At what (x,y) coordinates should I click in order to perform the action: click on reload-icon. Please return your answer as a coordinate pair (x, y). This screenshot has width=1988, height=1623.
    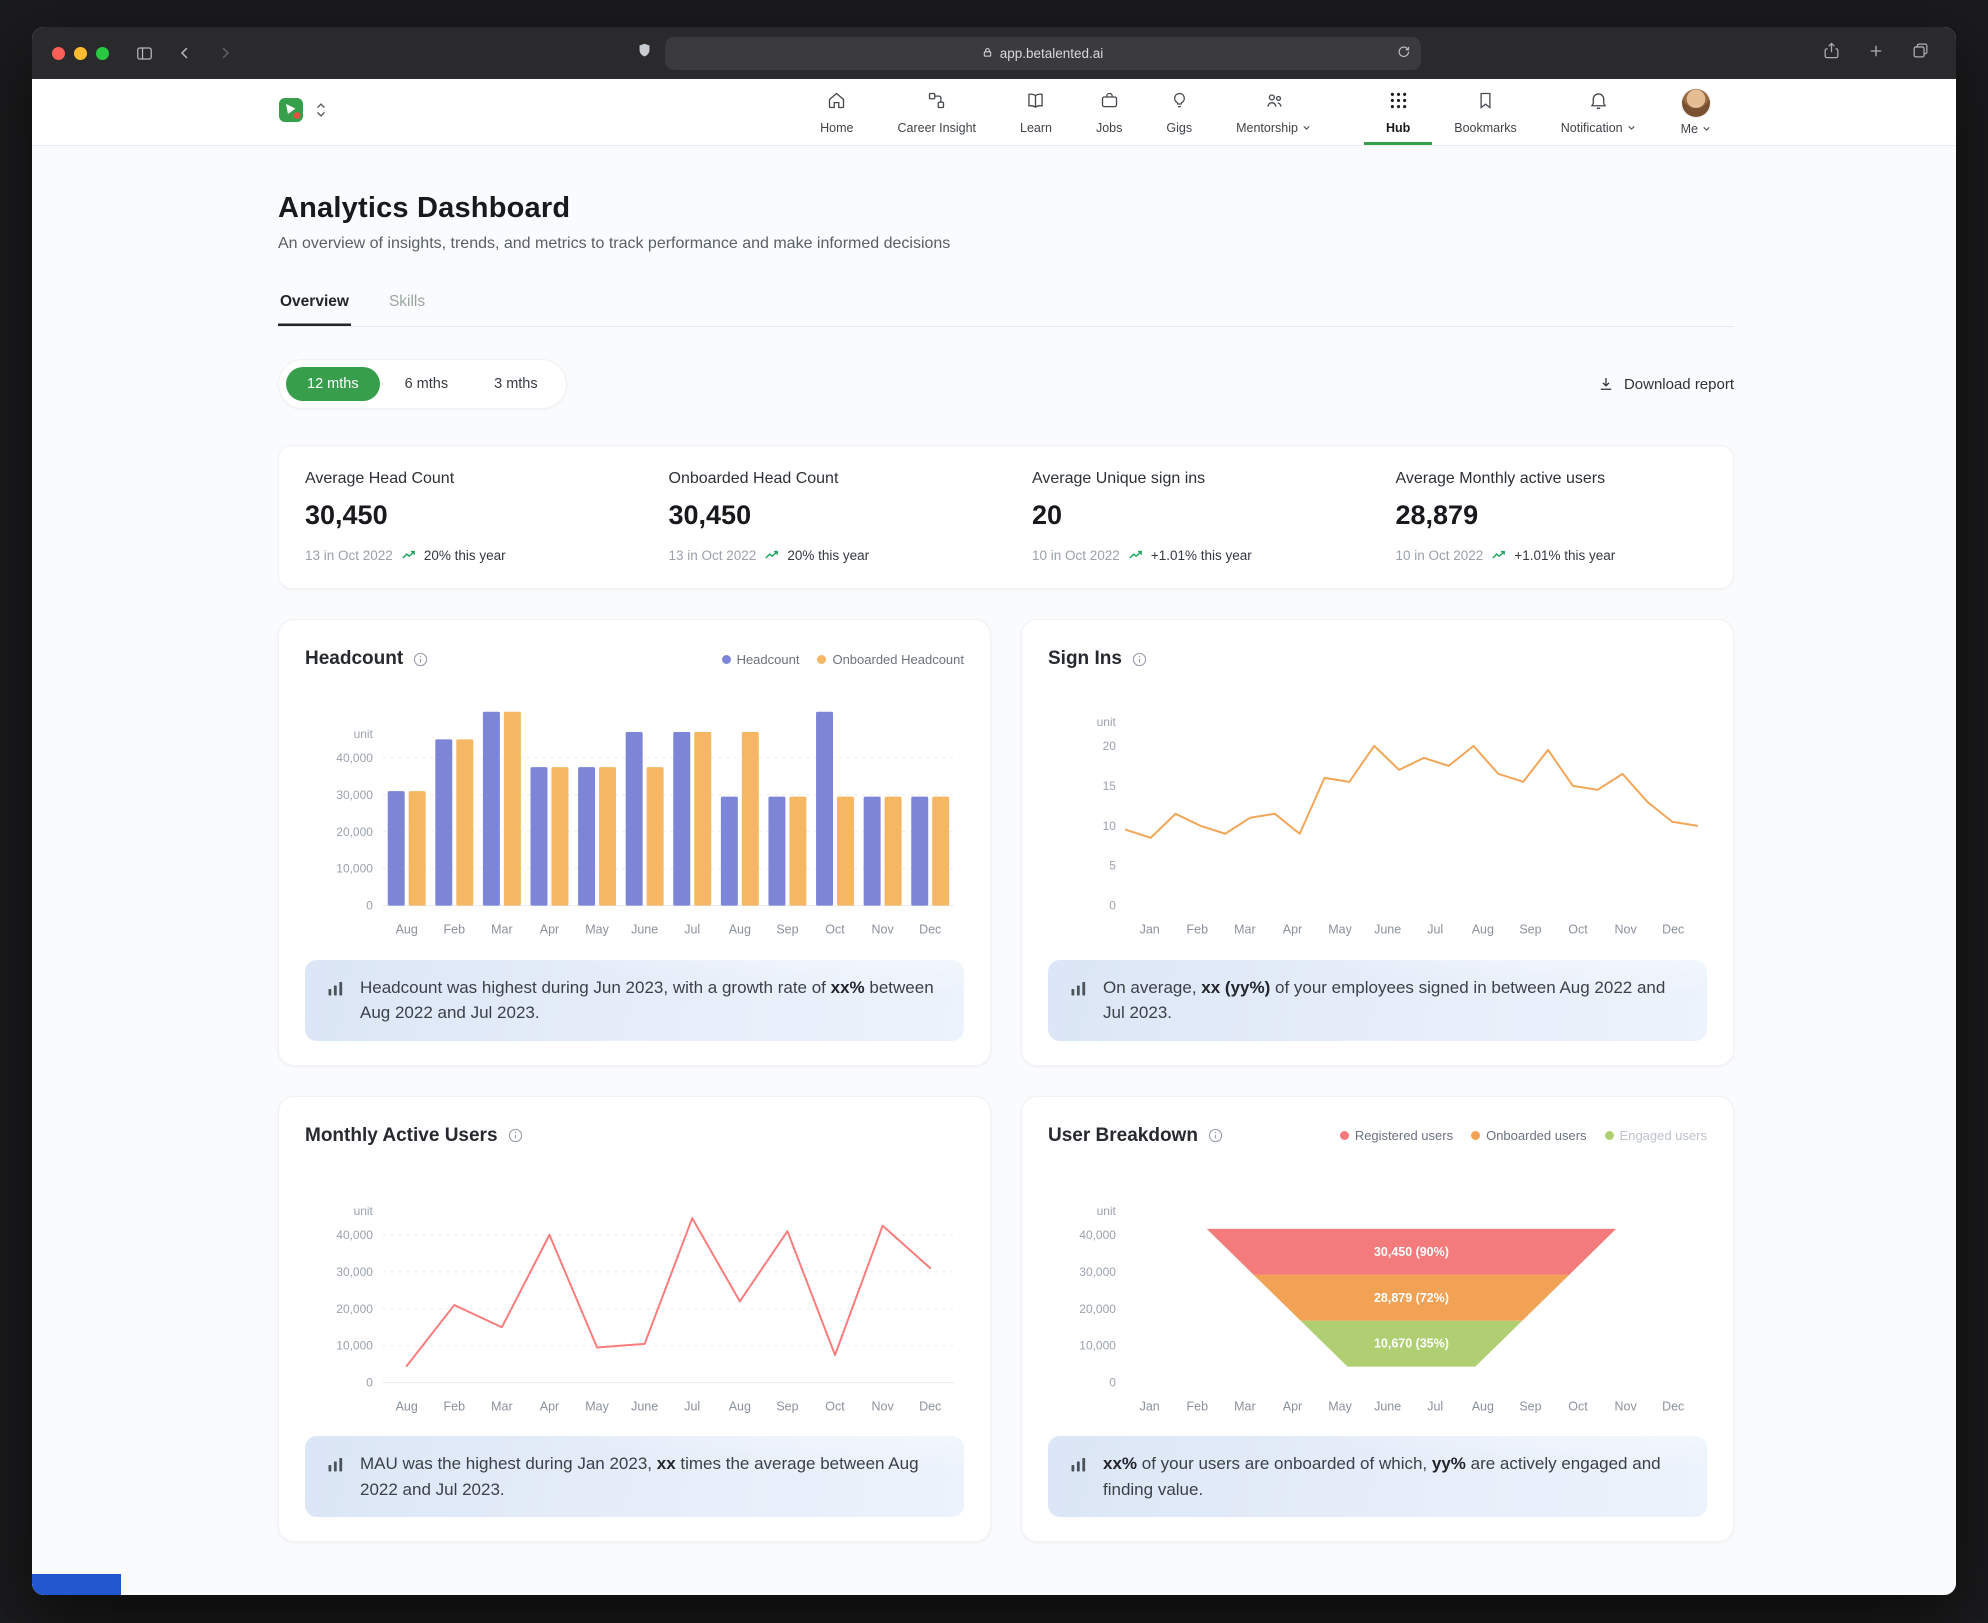
    Looking at the image, I should click on (1403, 53).